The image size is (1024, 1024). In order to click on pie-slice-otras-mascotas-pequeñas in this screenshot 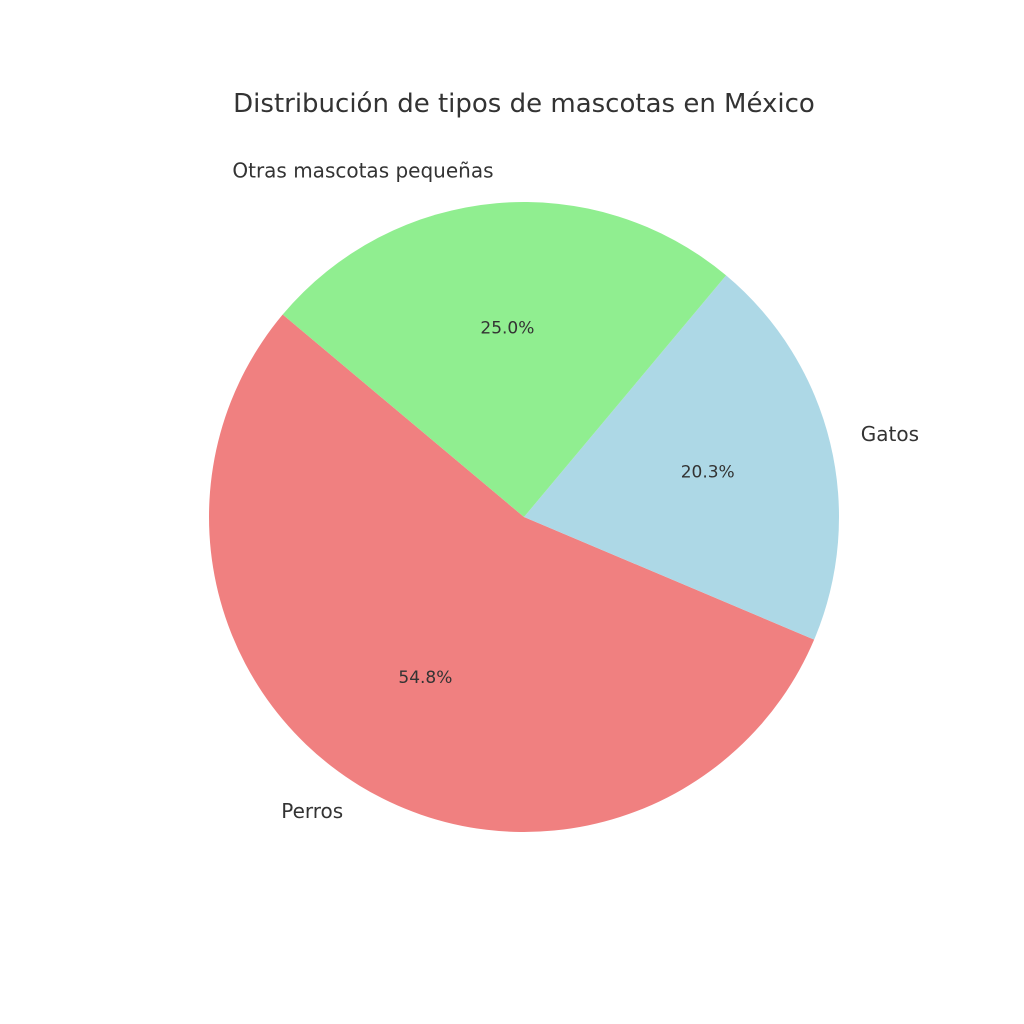, I will do `click(504, 359)`.